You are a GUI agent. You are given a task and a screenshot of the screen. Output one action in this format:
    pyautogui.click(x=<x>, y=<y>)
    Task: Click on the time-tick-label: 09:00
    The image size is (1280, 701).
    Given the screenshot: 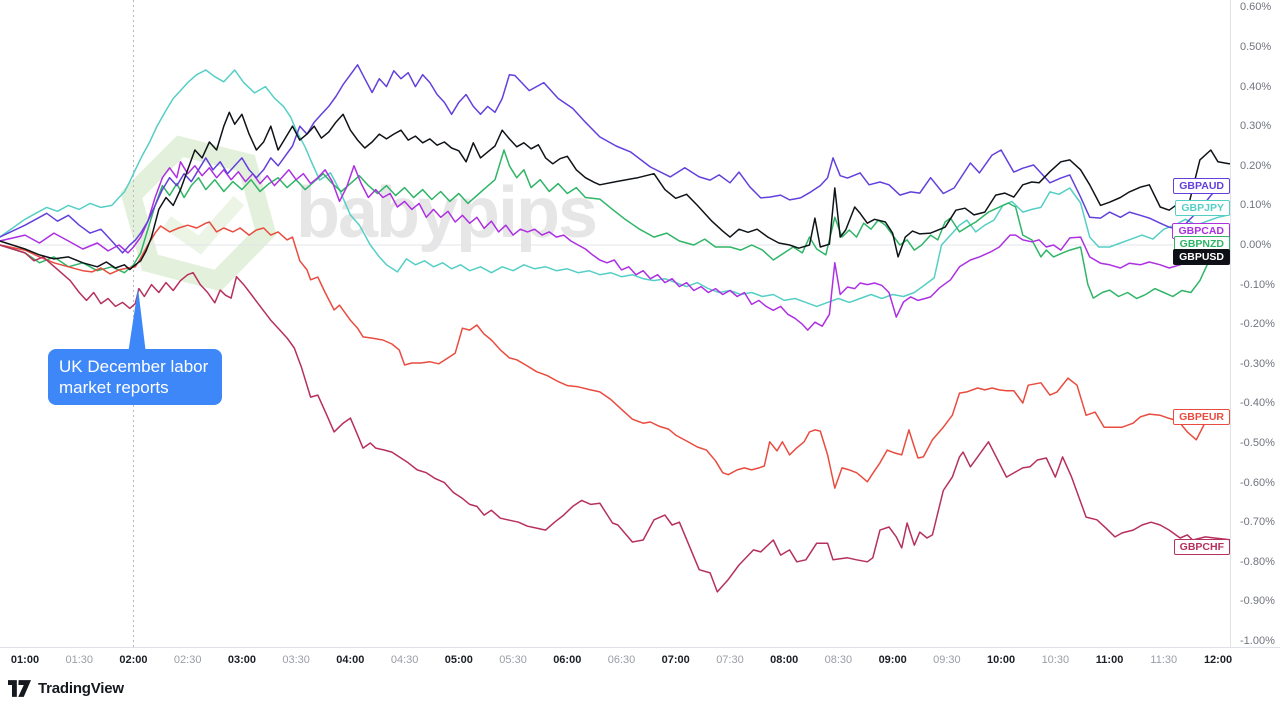 What is the action you would take?
    pyautogui.click(x=892, y=660)
    